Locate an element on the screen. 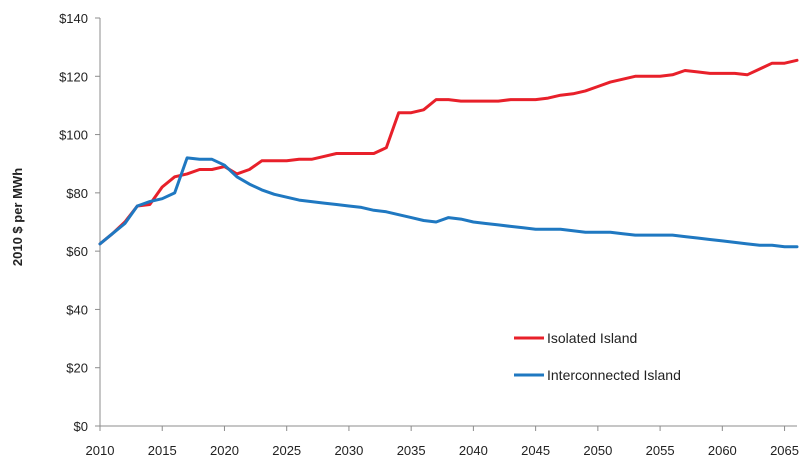 The image size is (803, 466). x-tick-label: 2050 is located at coordinates (597, 450).